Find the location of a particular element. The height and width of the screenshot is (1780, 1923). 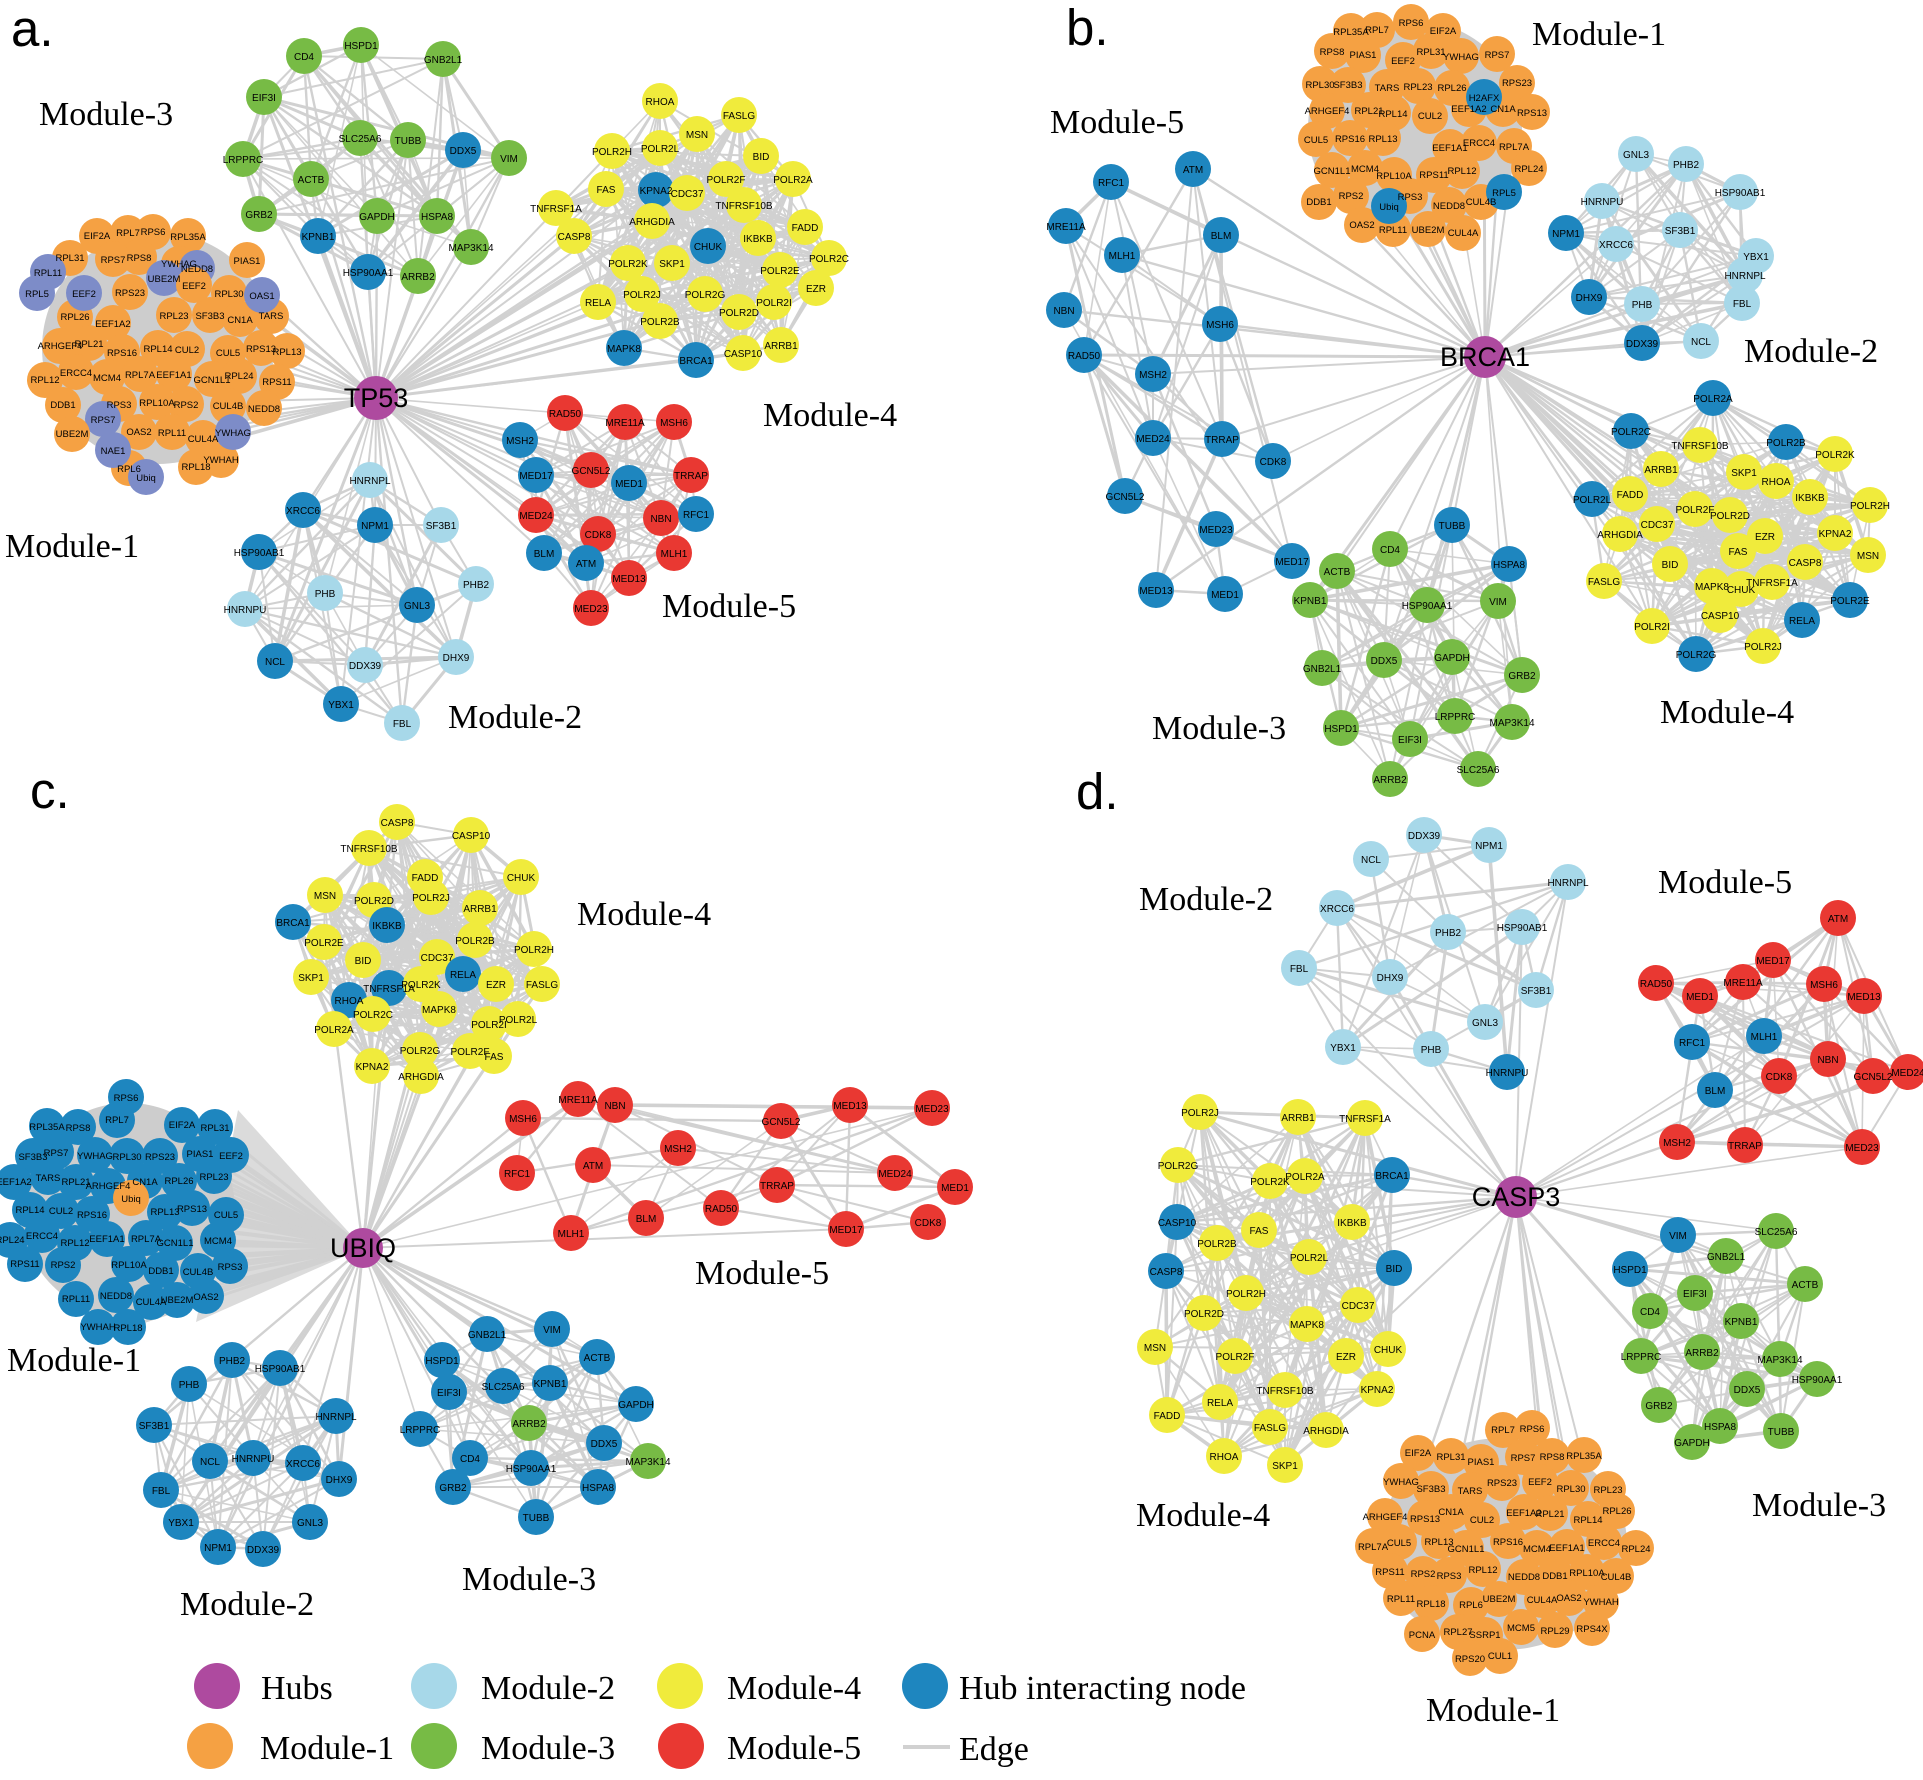

svg-text: RPL24 is located at coordinates (12, 1240).